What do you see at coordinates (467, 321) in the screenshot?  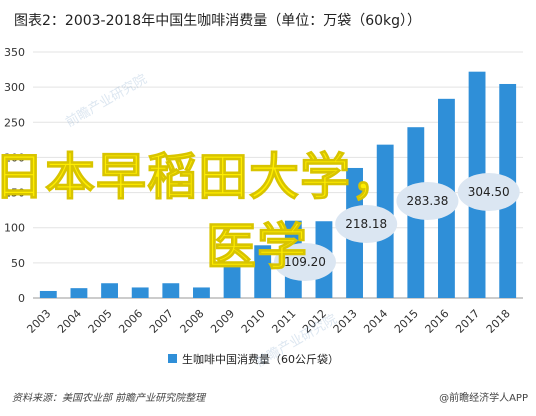 I see `x-tick-label: 2017` at bounding box center [467, 321].